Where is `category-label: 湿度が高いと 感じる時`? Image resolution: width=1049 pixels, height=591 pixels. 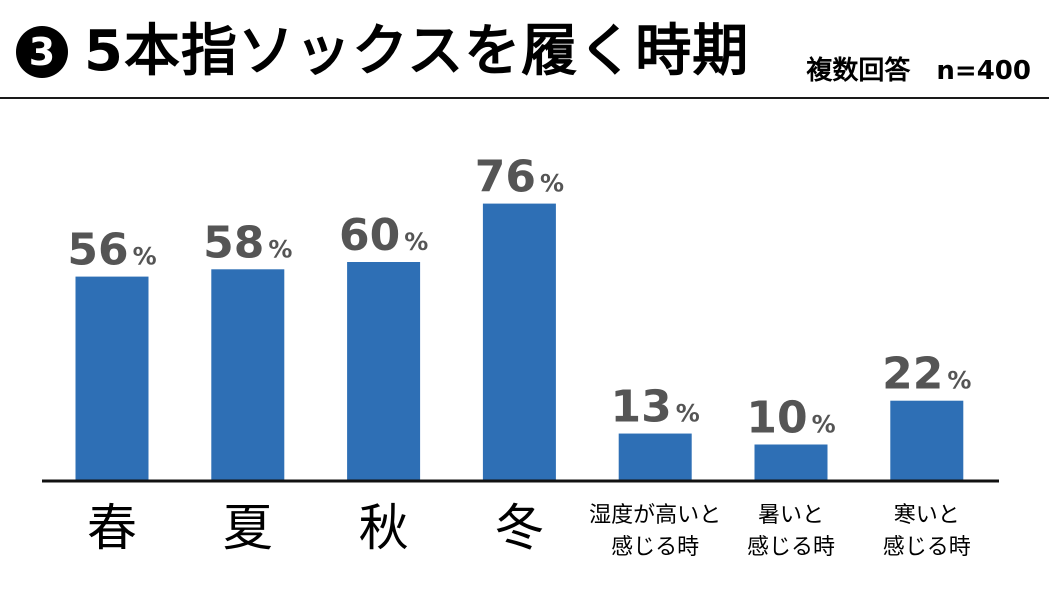 category-label: 湿度が高いと 感じる時 is located at coordinates (655, 531).